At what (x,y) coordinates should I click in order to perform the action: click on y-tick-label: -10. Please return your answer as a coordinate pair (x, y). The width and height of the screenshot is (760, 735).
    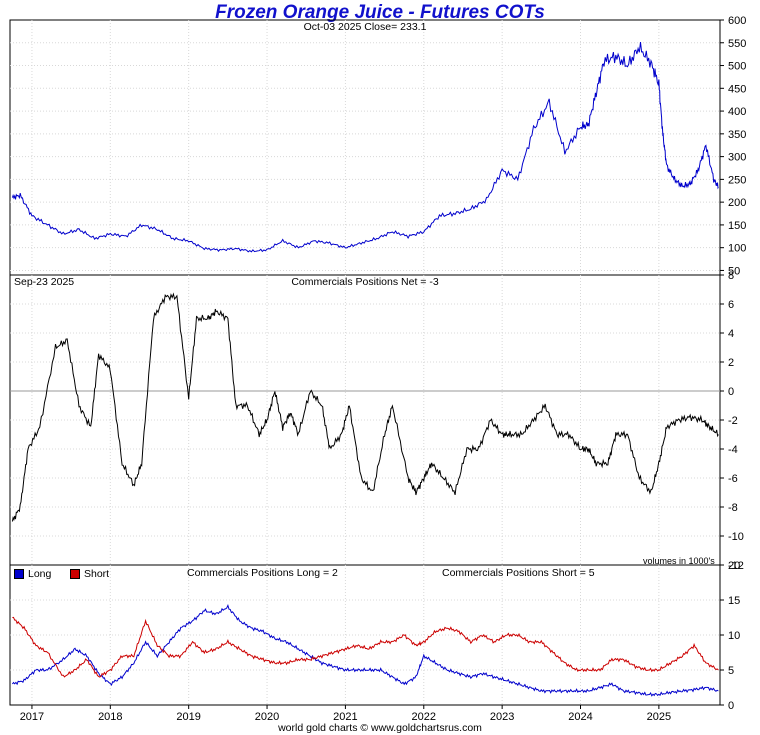
    Looking at the image, I should click on (736, 537).